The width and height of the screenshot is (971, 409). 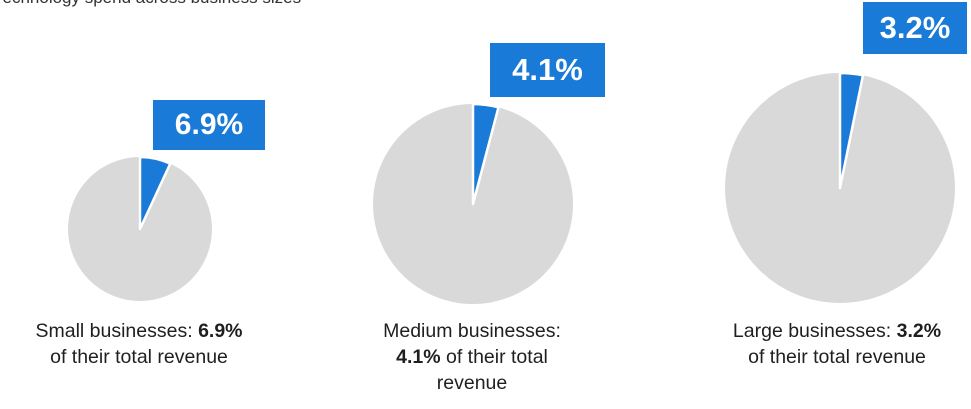 I want to click on caption-small-value: 6.9%, so click(x=220, y=331).